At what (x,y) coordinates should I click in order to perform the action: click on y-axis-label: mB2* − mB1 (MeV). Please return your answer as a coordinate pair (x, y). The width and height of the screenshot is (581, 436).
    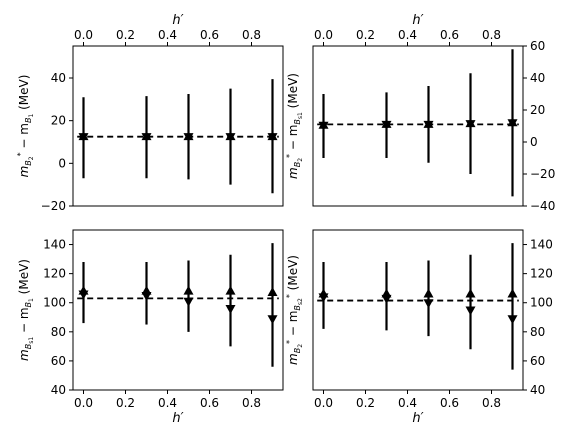
    Looking at the image, I should click on (25, 126).